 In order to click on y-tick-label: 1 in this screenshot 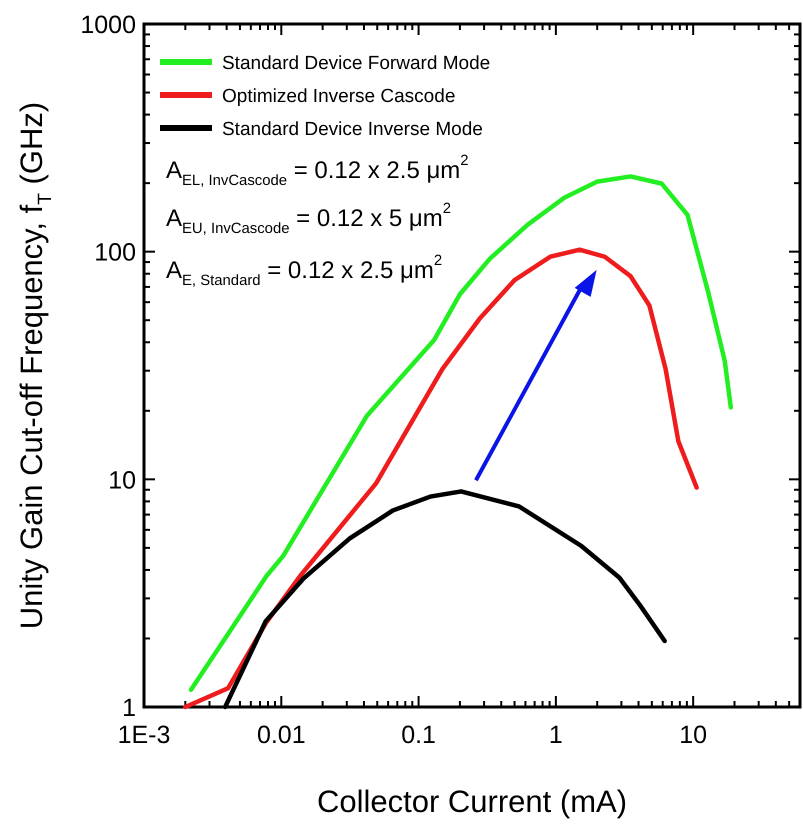, I will do `click(129, 708)`.